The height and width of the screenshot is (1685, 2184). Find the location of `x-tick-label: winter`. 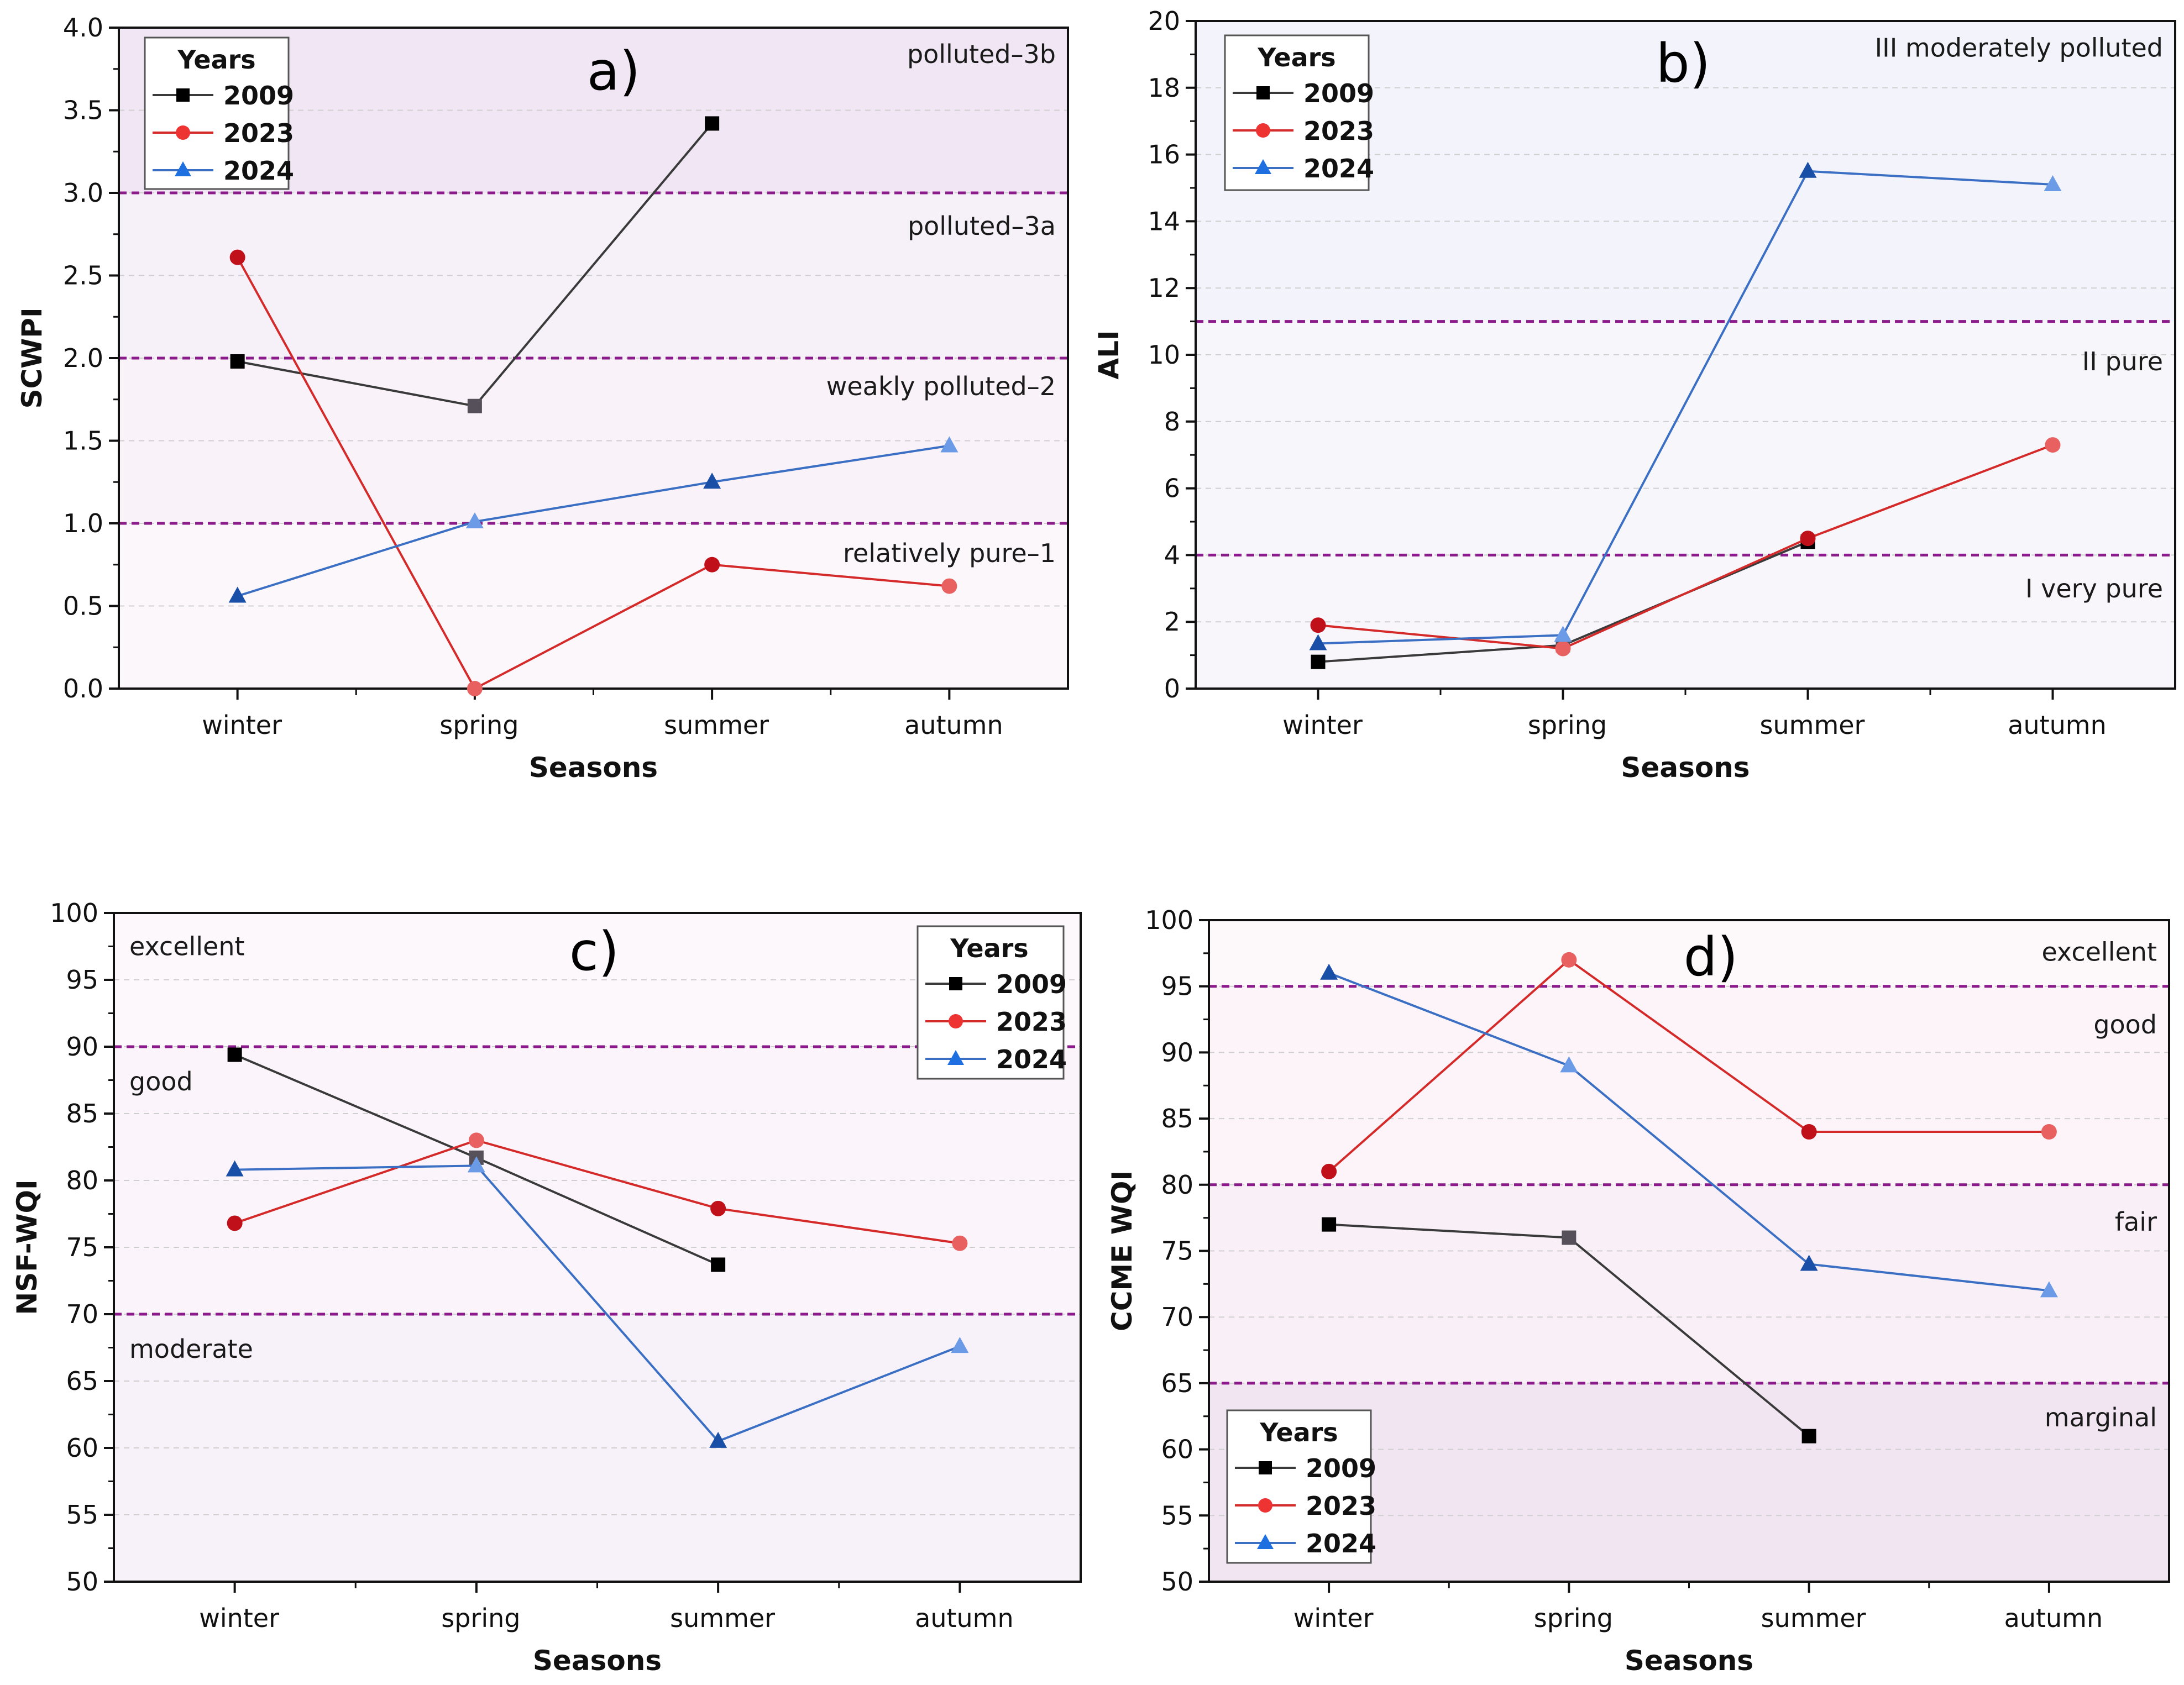

x-tick-label: winter is located at coordinates (239, 1618).